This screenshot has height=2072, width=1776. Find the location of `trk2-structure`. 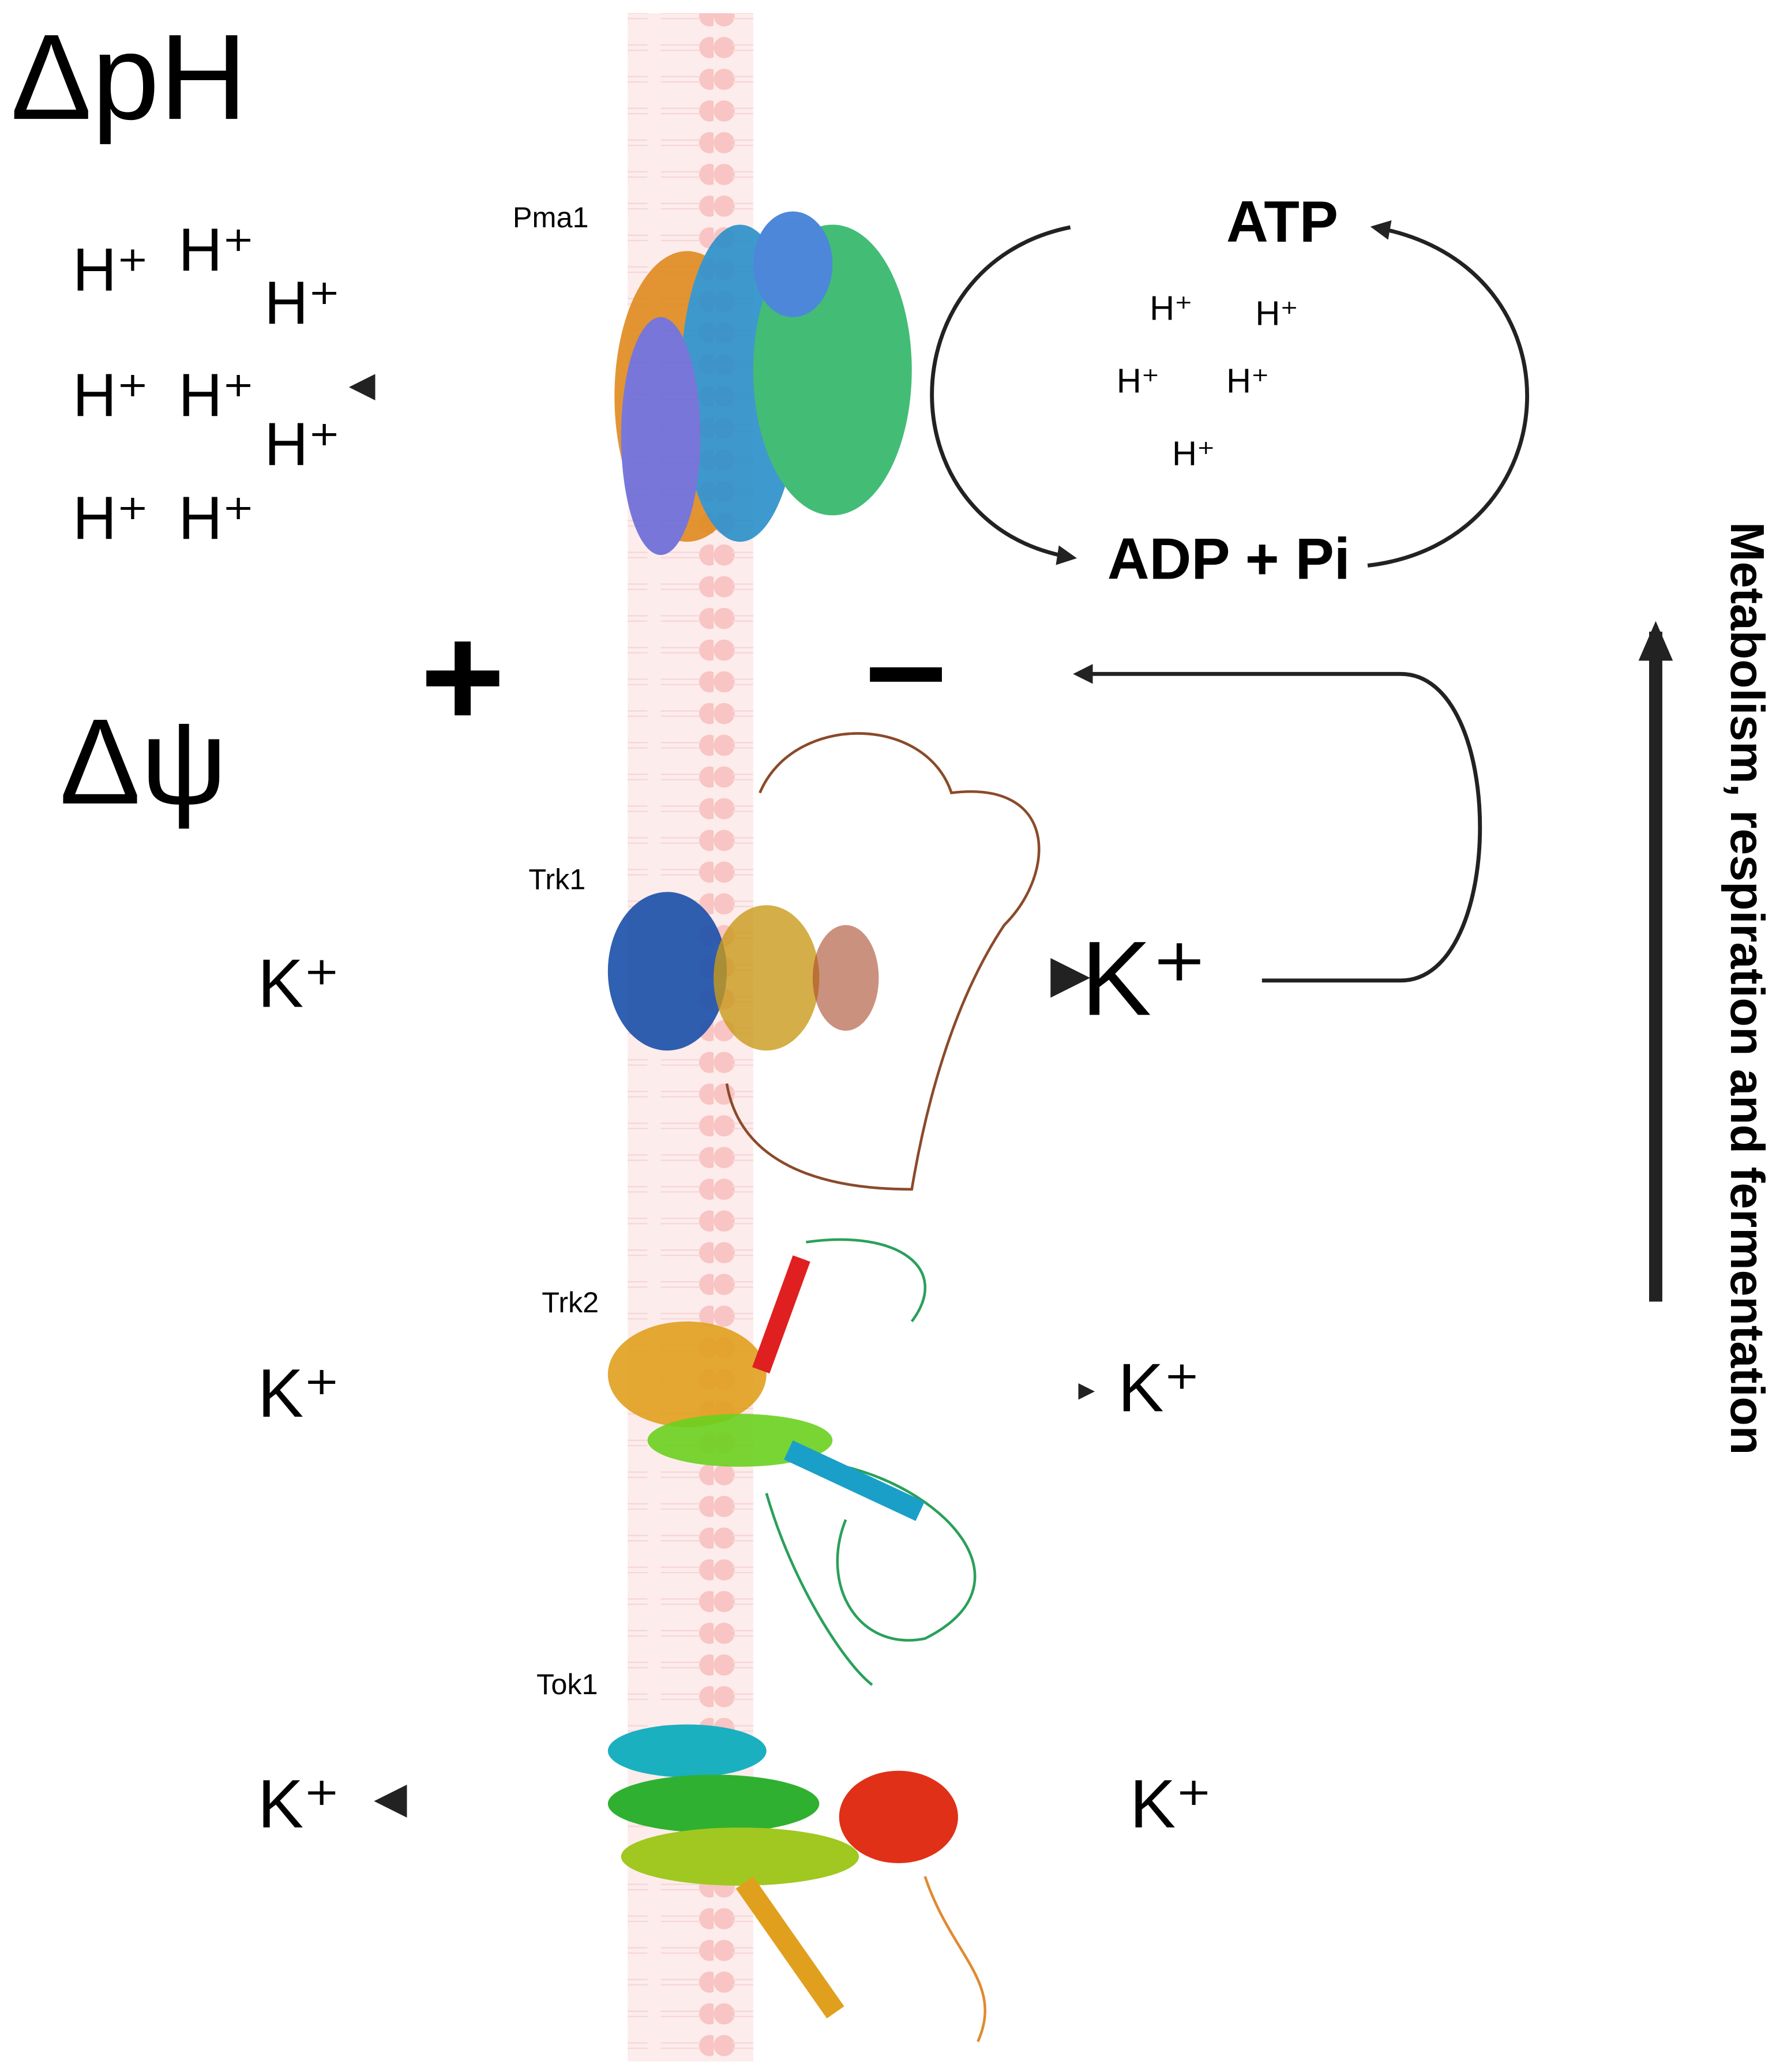

trk2-structure is located at coordinates (792, 1462).